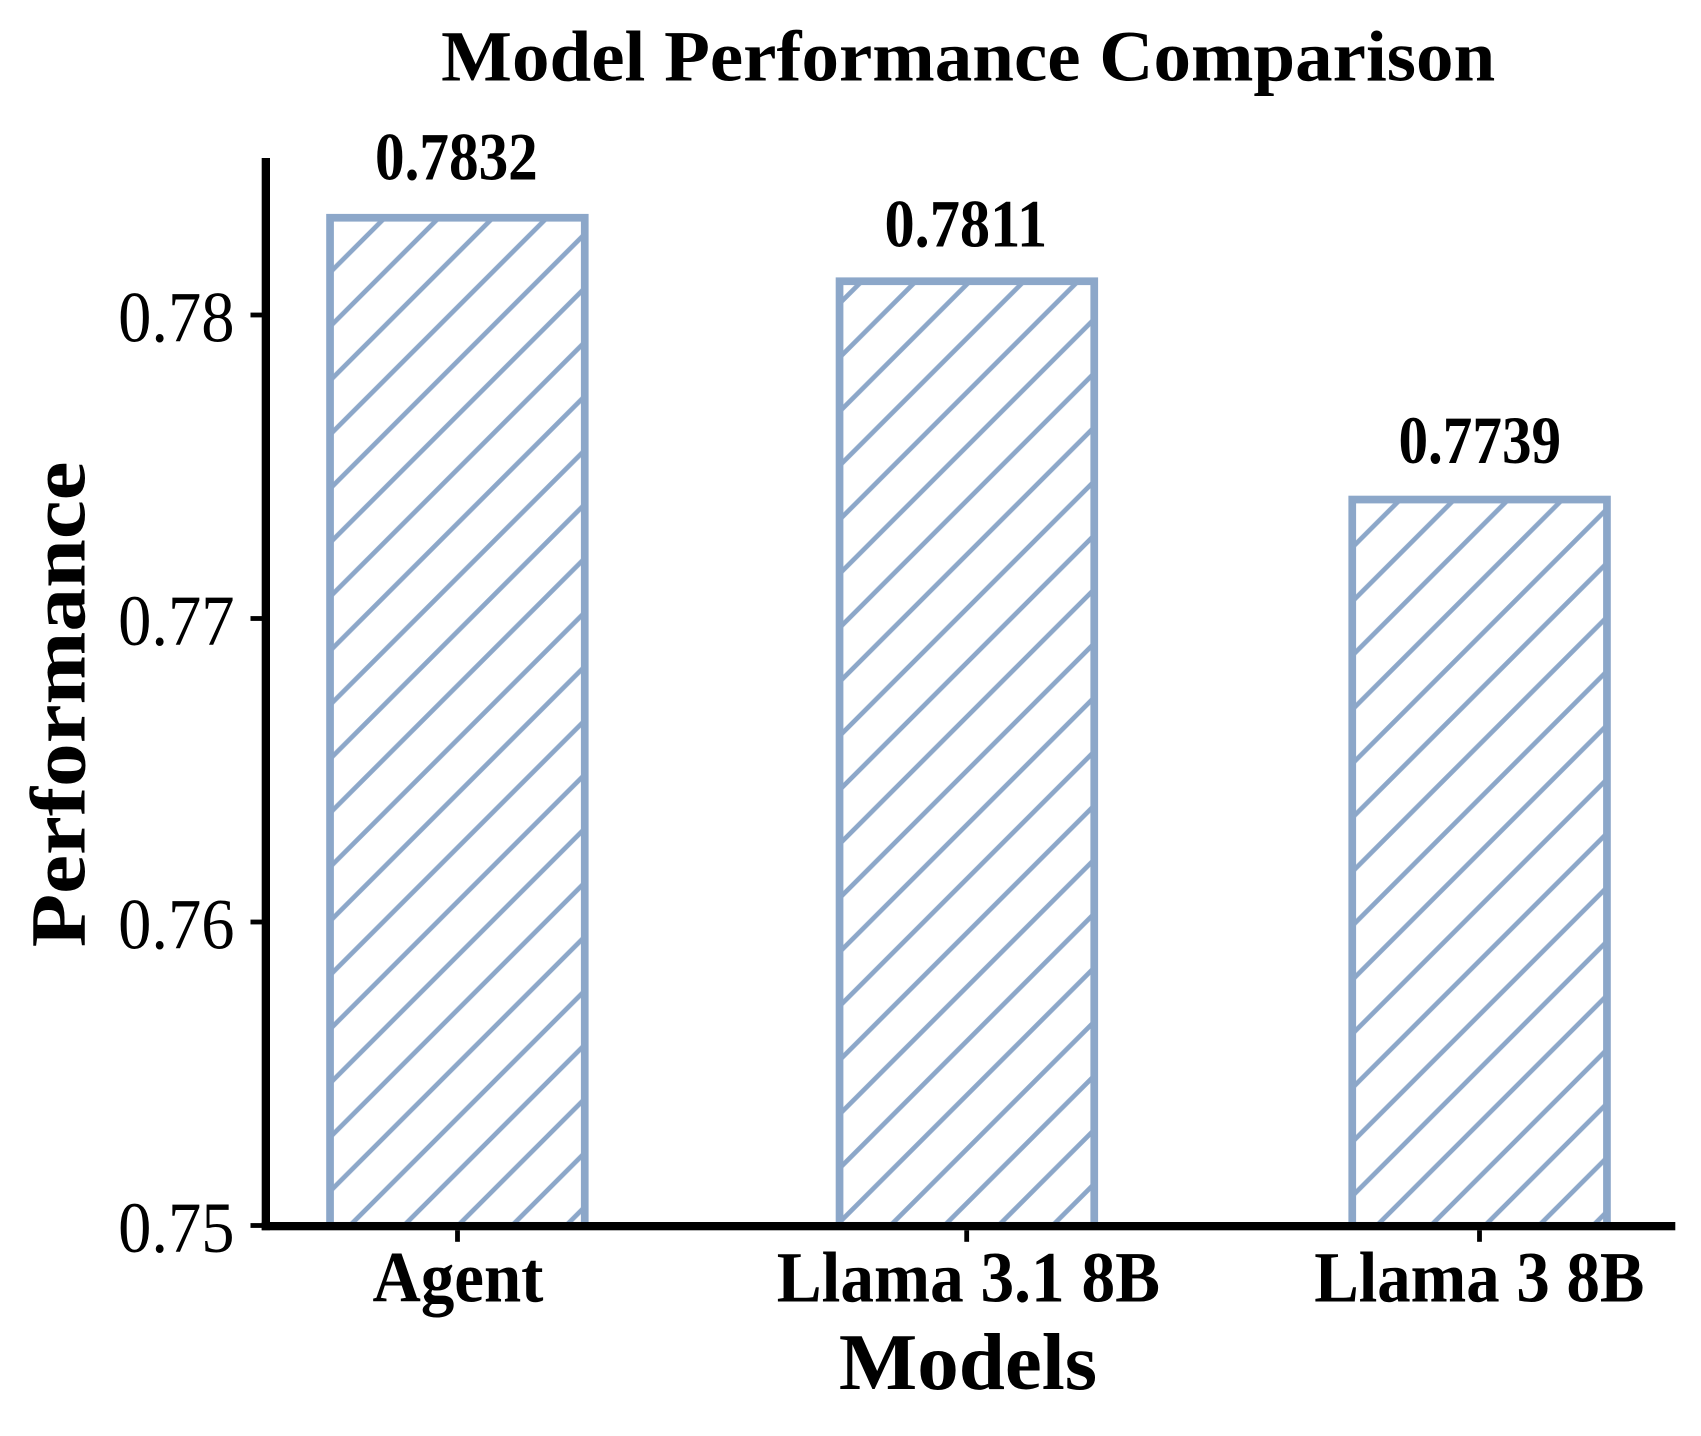 This screenshot has height=1436, width=1701. What do you see at coordinates (458, 1278) in the screenshot?
I see `svg-text: Agent` at bounding box center [458, 1278].